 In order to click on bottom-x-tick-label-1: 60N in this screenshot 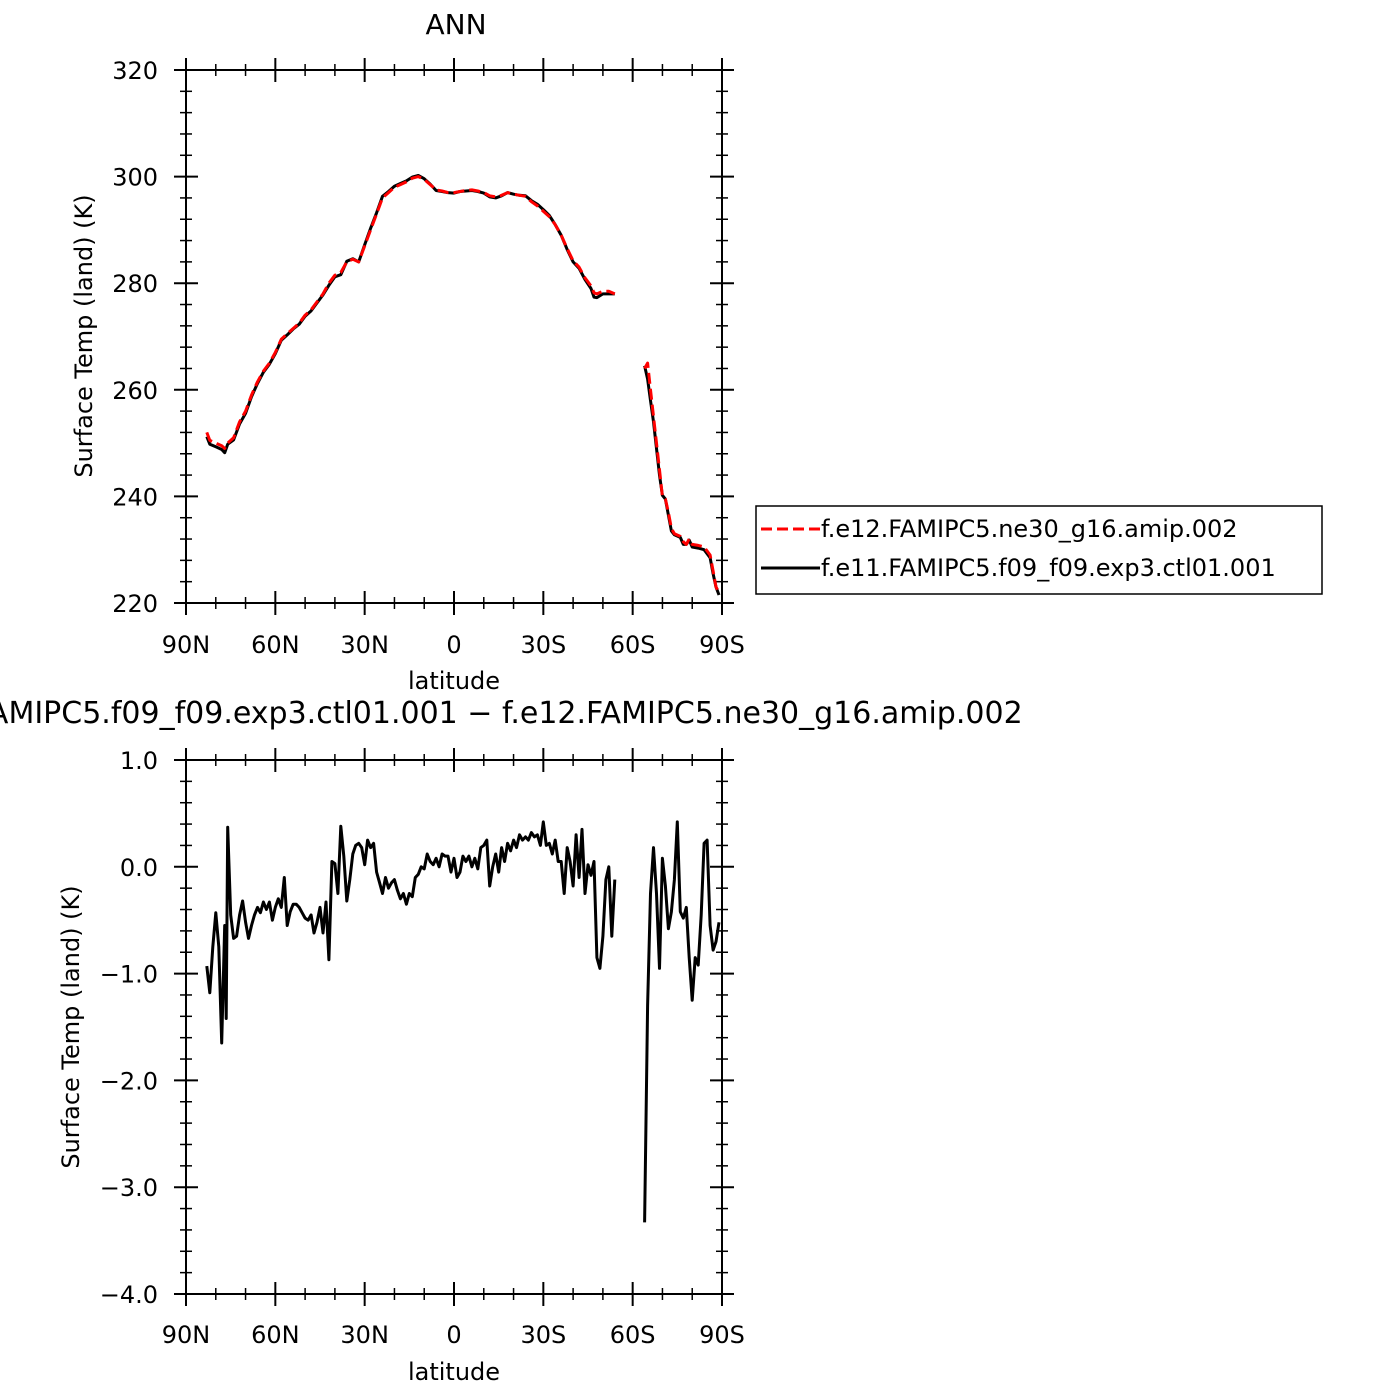, I will do `click(275, 1335)`.